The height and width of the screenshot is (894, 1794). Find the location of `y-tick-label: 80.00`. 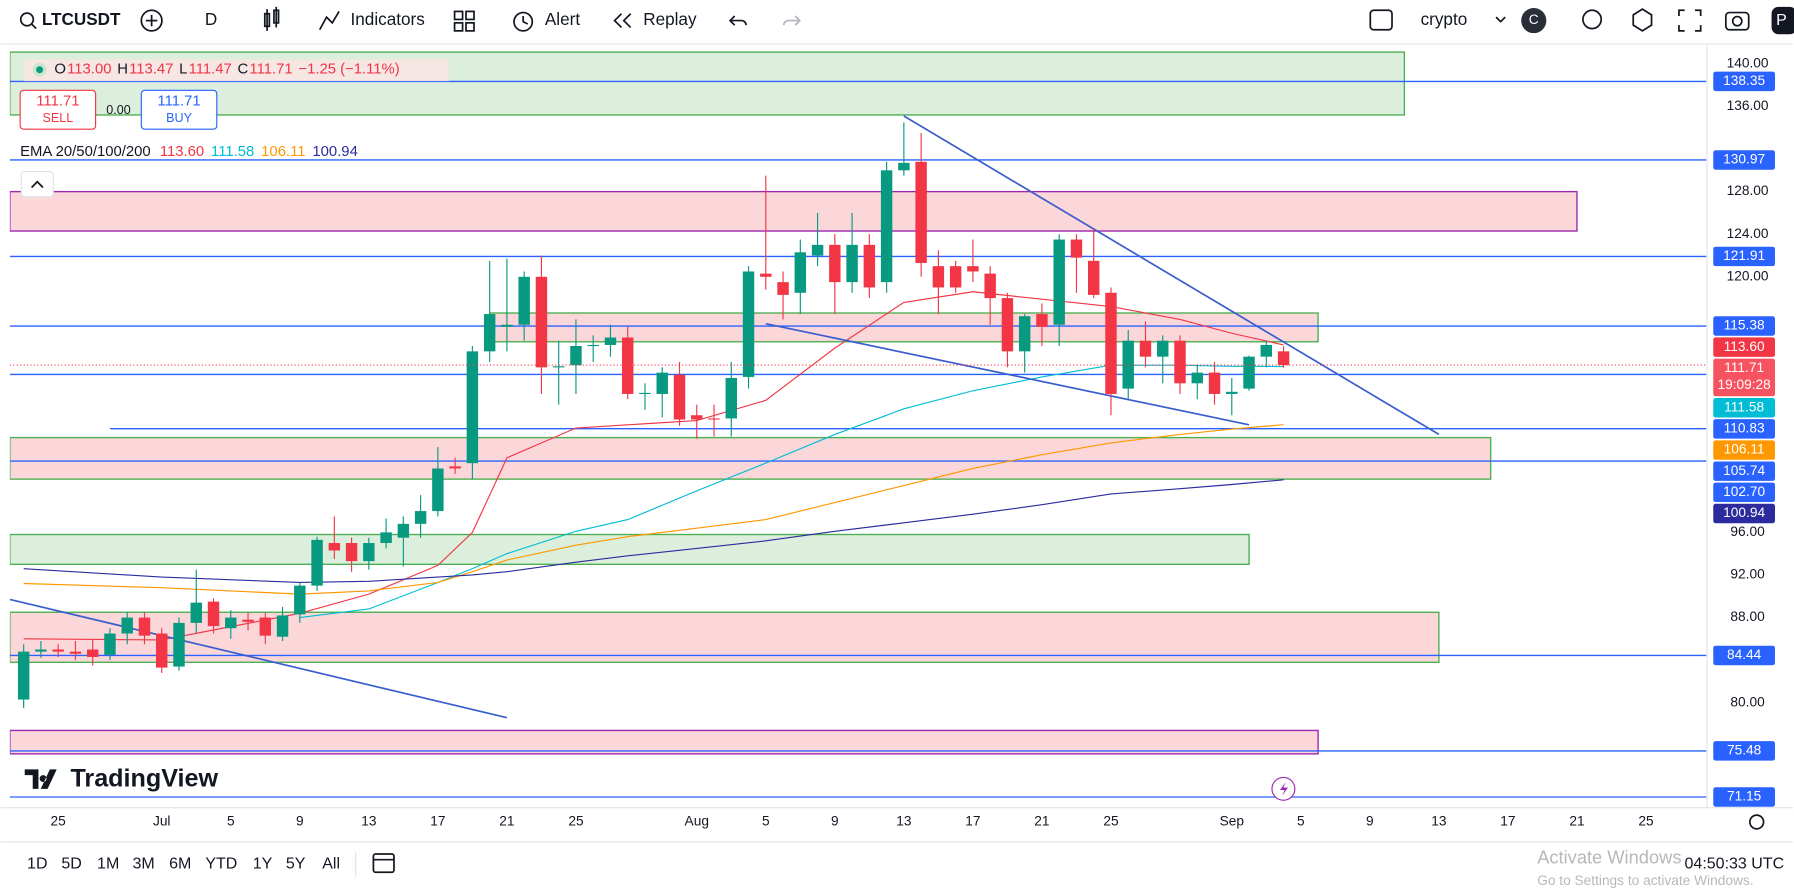

y-tick-label: 80.00 is located at coordinates (1747, 701).